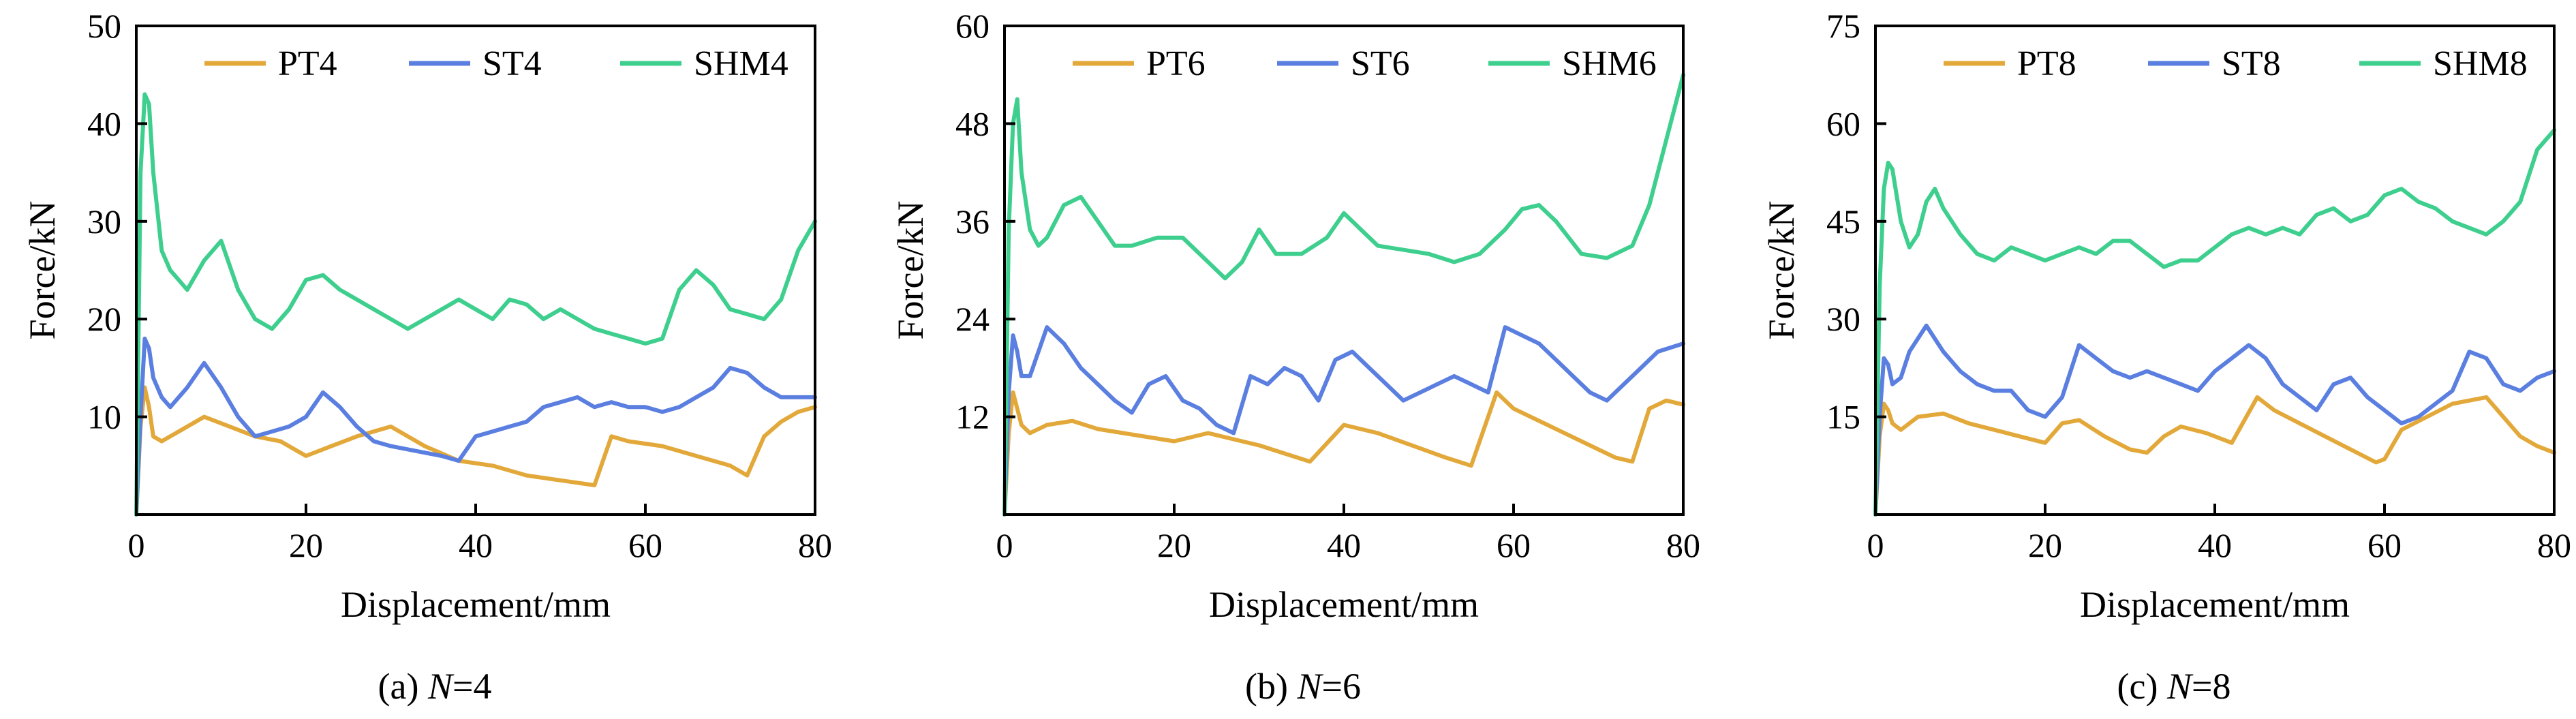  I want to click on chart-2-xtick-label: 80, so click(2554, 545).